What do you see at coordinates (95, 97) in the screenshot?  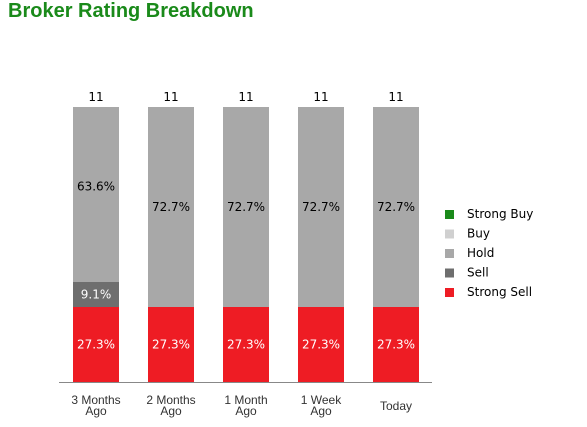 I see `total-label-0: 11` at bounding box center [95, 97].